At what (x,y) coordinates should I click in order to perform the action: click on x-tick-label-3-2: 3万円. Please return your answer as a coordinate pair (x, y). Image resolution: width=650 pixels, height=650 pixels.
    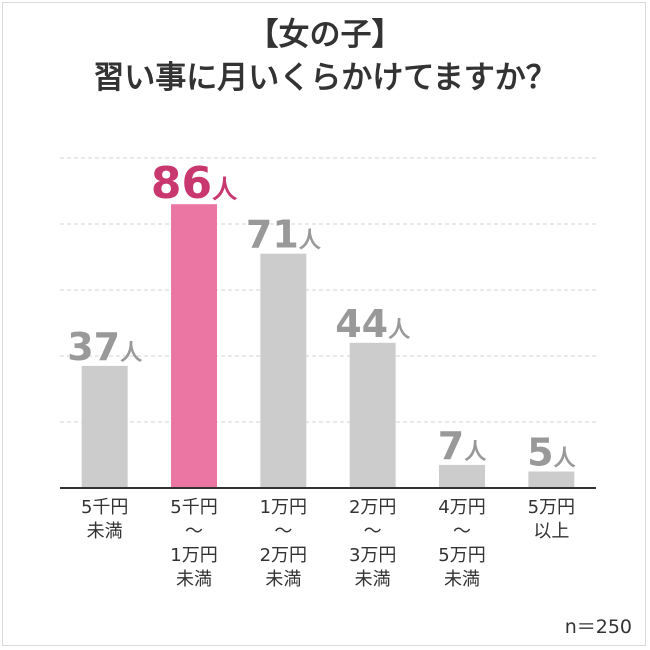
    Looking at the image, I should click on (372, 555).